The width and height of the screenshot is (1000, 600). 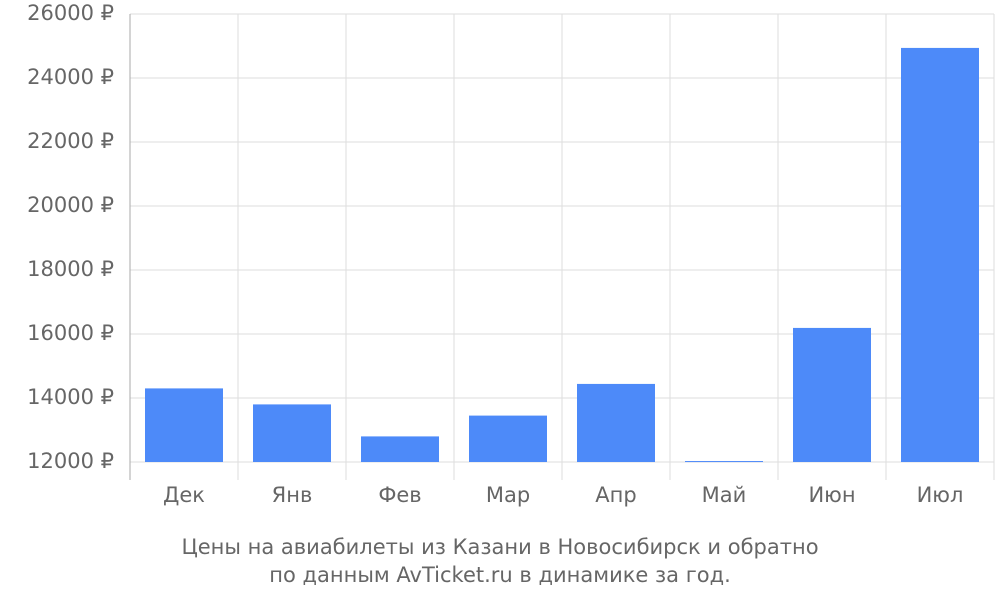 I want to click on x-tick-label: Июн, so click(x=831, y=495).